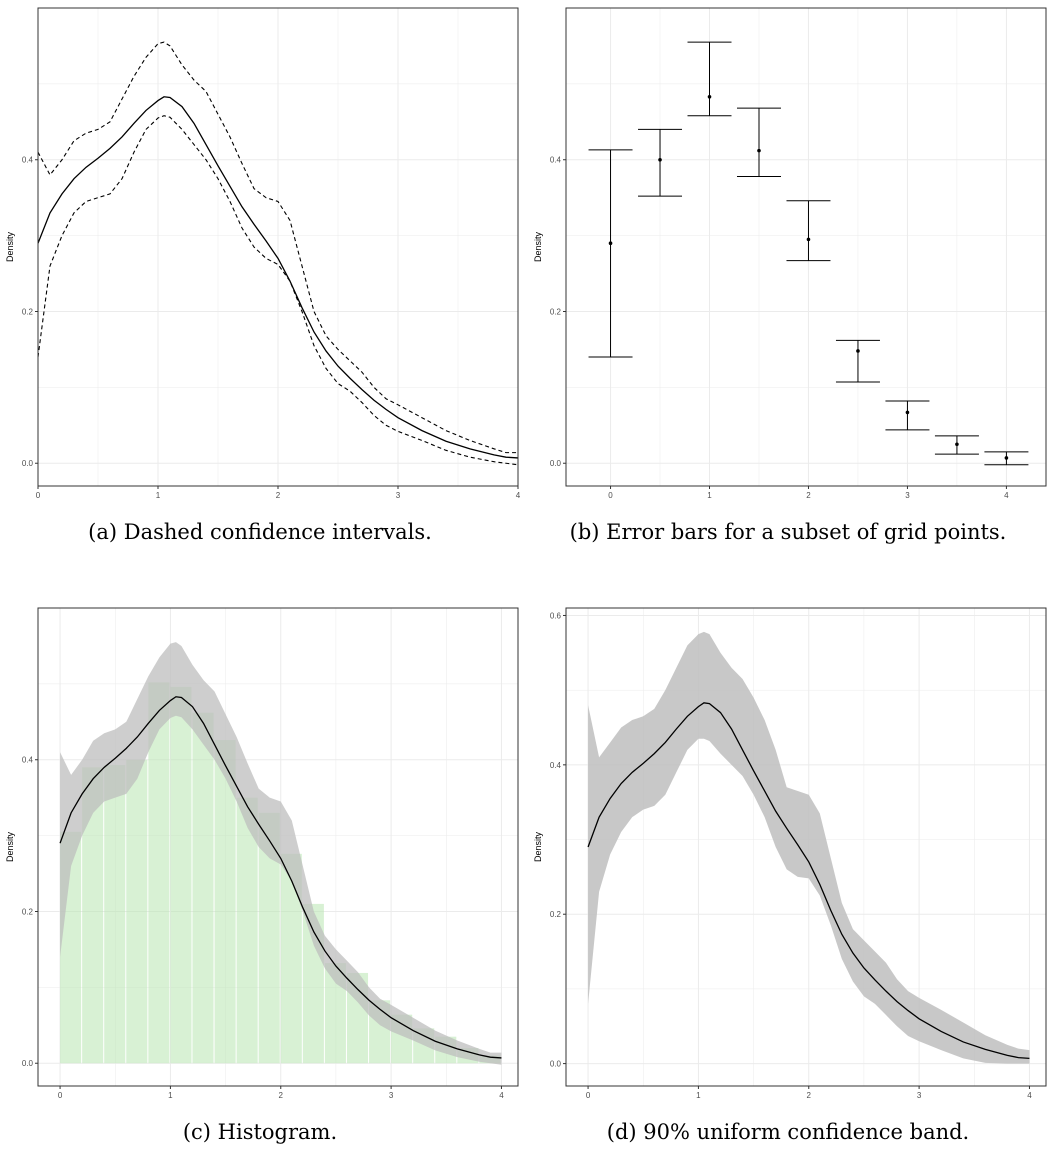  What do you see at coordinates (788, 1132) in the screenshot?
I see `caption-d: (d) 90% uniform confidence band.` at bounding box center [788, 1132].